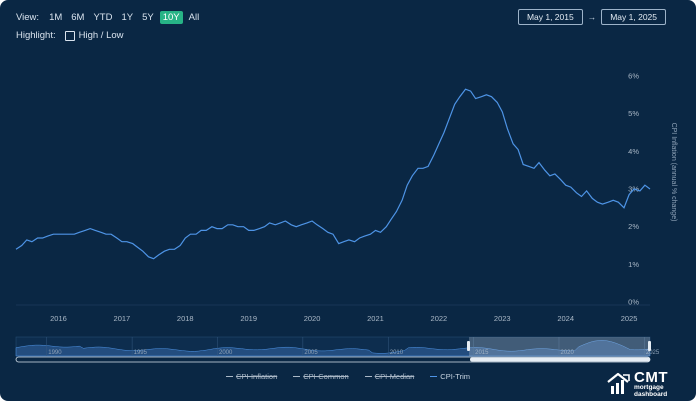 The height and width of the screenshot is (401, 696). Describe the element at coordinates (394, 376) in the screenshot. I see `legend-label: CPI-Median` at that location.